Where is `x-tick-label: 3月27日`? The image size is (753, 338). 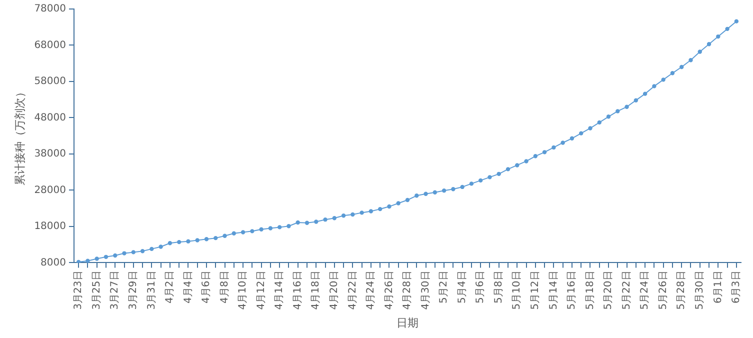 x-tick-label: 3月27日 is located at coordinates (115, 290).